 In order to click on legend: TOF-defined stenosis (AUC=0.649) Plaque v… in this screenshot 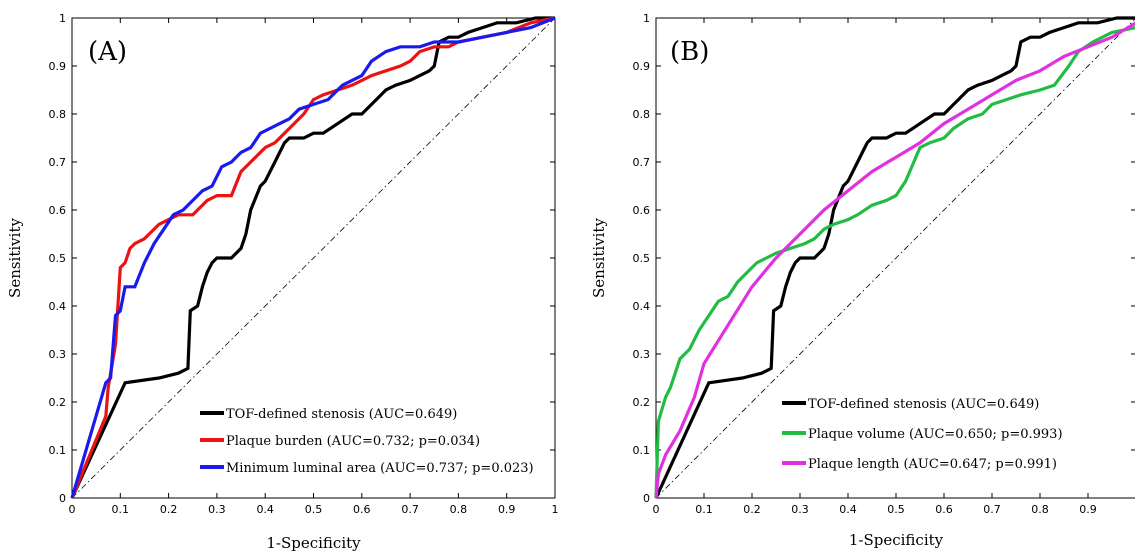, I will do `click(922, 434)`.